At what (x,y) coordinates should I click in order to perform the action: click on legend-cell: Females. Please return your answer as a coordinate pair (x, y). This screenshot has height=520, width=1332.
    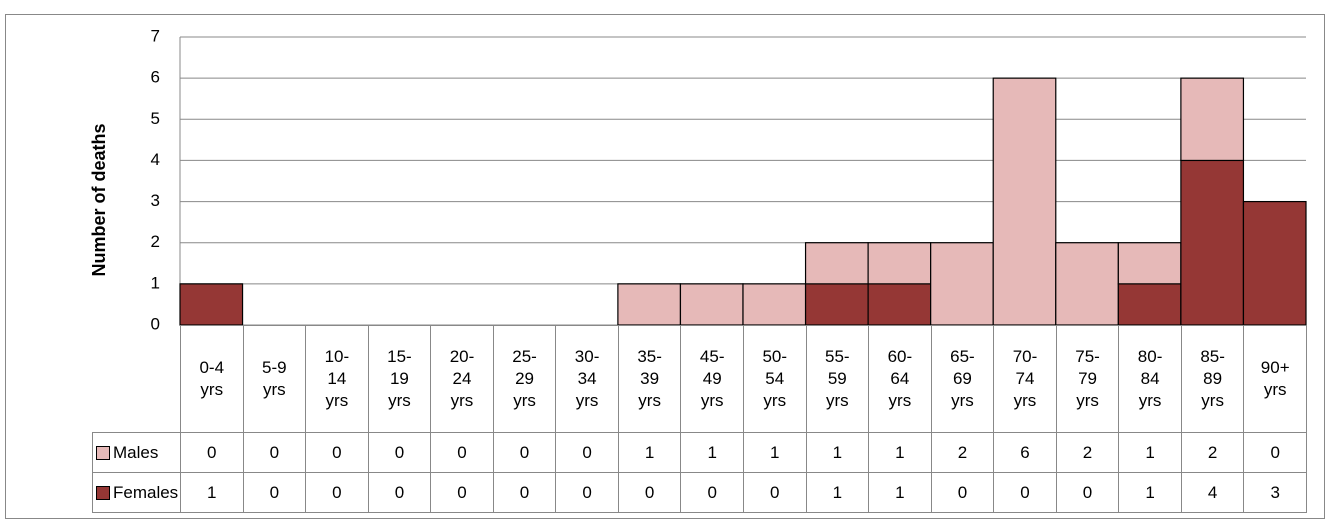
    Looking at the image, I should click on (136, 492).